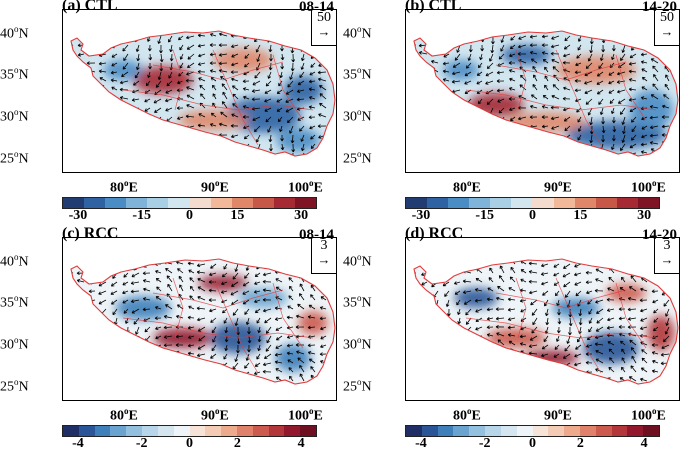 Image resolution: width=685 pixels, height=456 pixels. What do you see at coordinates (189, 431) in the screenshot?
I see `colorbar` at bounding box center [189, 431].